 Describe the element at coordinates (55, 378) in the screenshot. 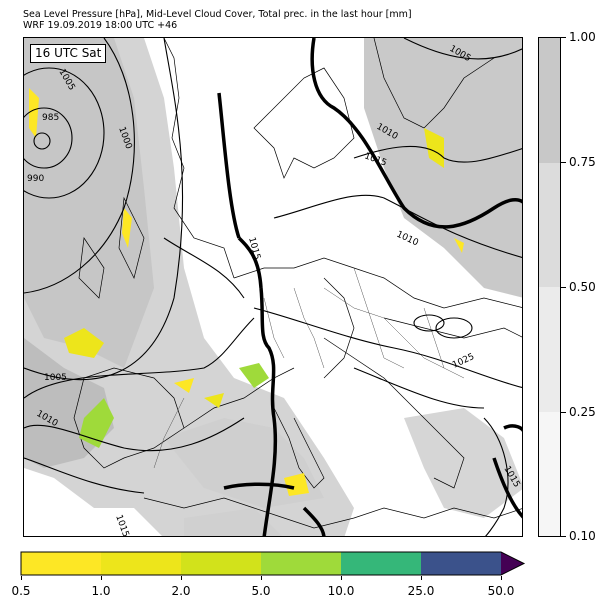

I see `isobar-label: 1005` at that location.